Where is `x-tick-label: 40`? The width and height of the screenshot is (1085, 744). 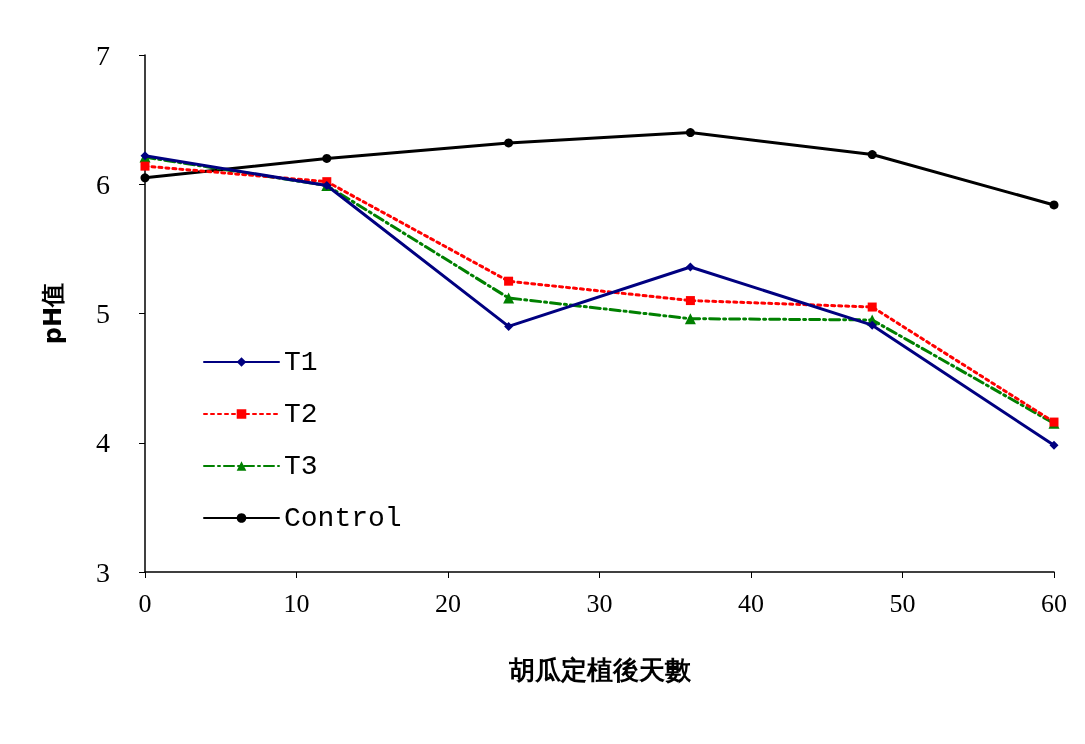
x-tick-label: 40 is located at coordinates (751, 603).